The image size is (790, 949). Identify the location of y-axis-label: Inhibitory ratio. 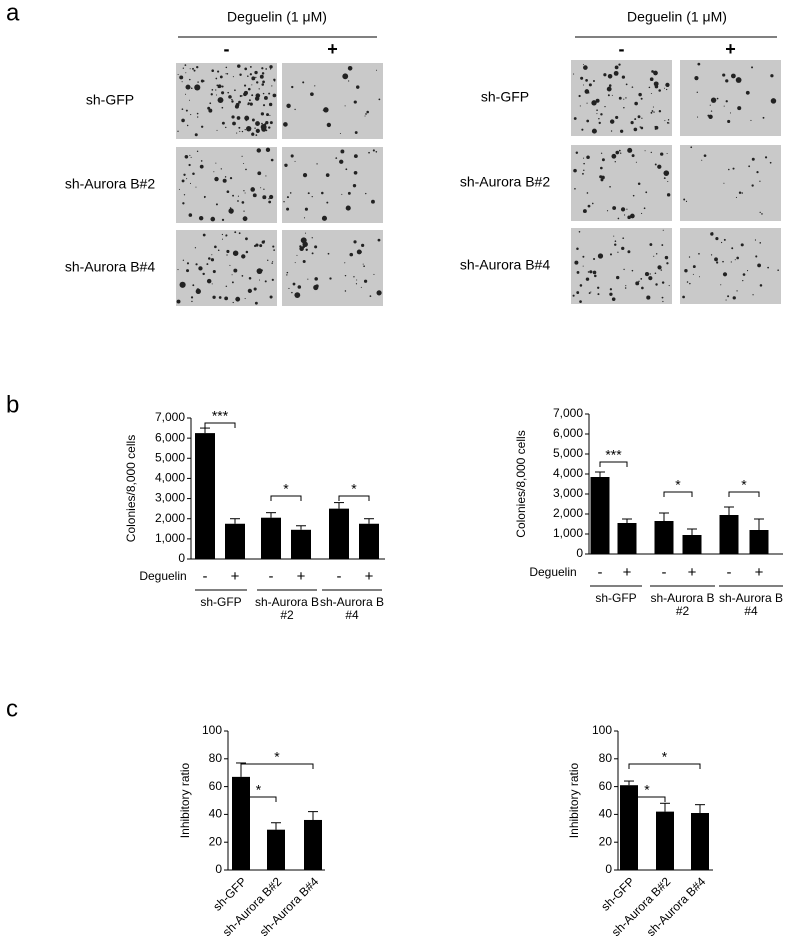
(574, 800).